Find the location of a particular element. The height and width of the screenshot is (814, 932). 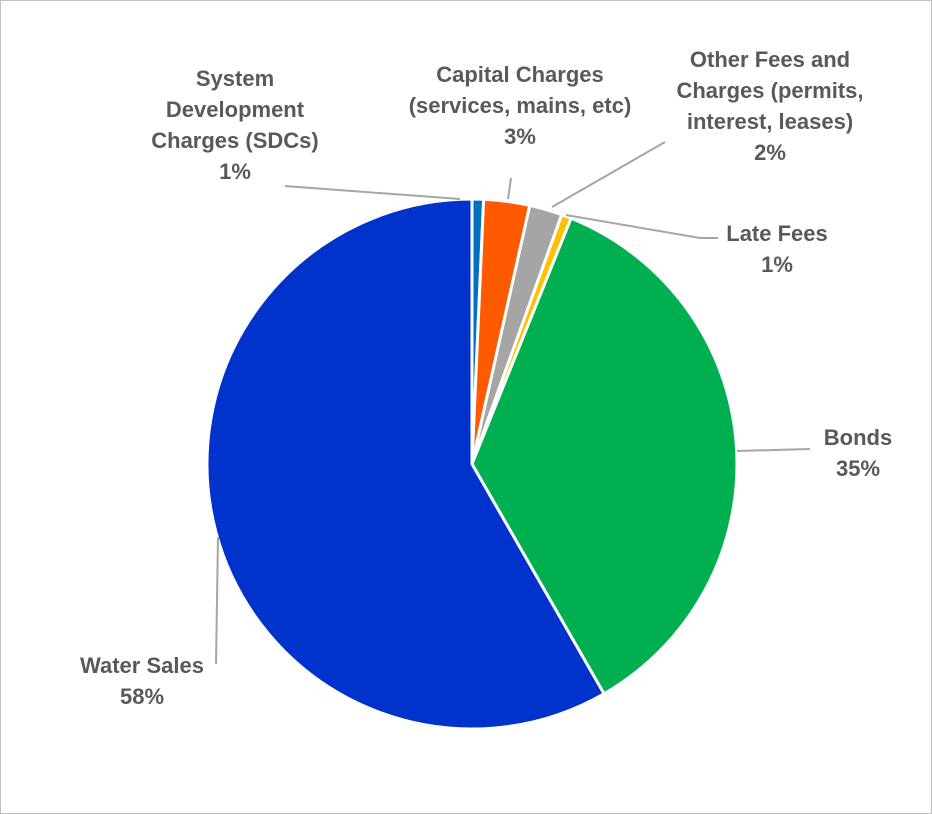

slice-percent-bonds: 35% is located at coordinates (858, 468).